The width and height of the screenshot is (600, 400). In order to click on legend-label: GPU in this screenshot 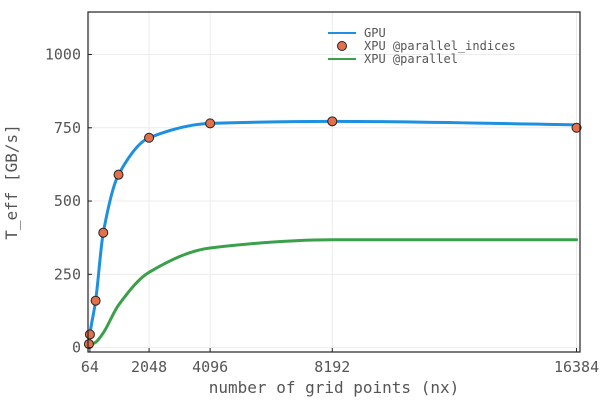, I will do `click(375, 33)`.